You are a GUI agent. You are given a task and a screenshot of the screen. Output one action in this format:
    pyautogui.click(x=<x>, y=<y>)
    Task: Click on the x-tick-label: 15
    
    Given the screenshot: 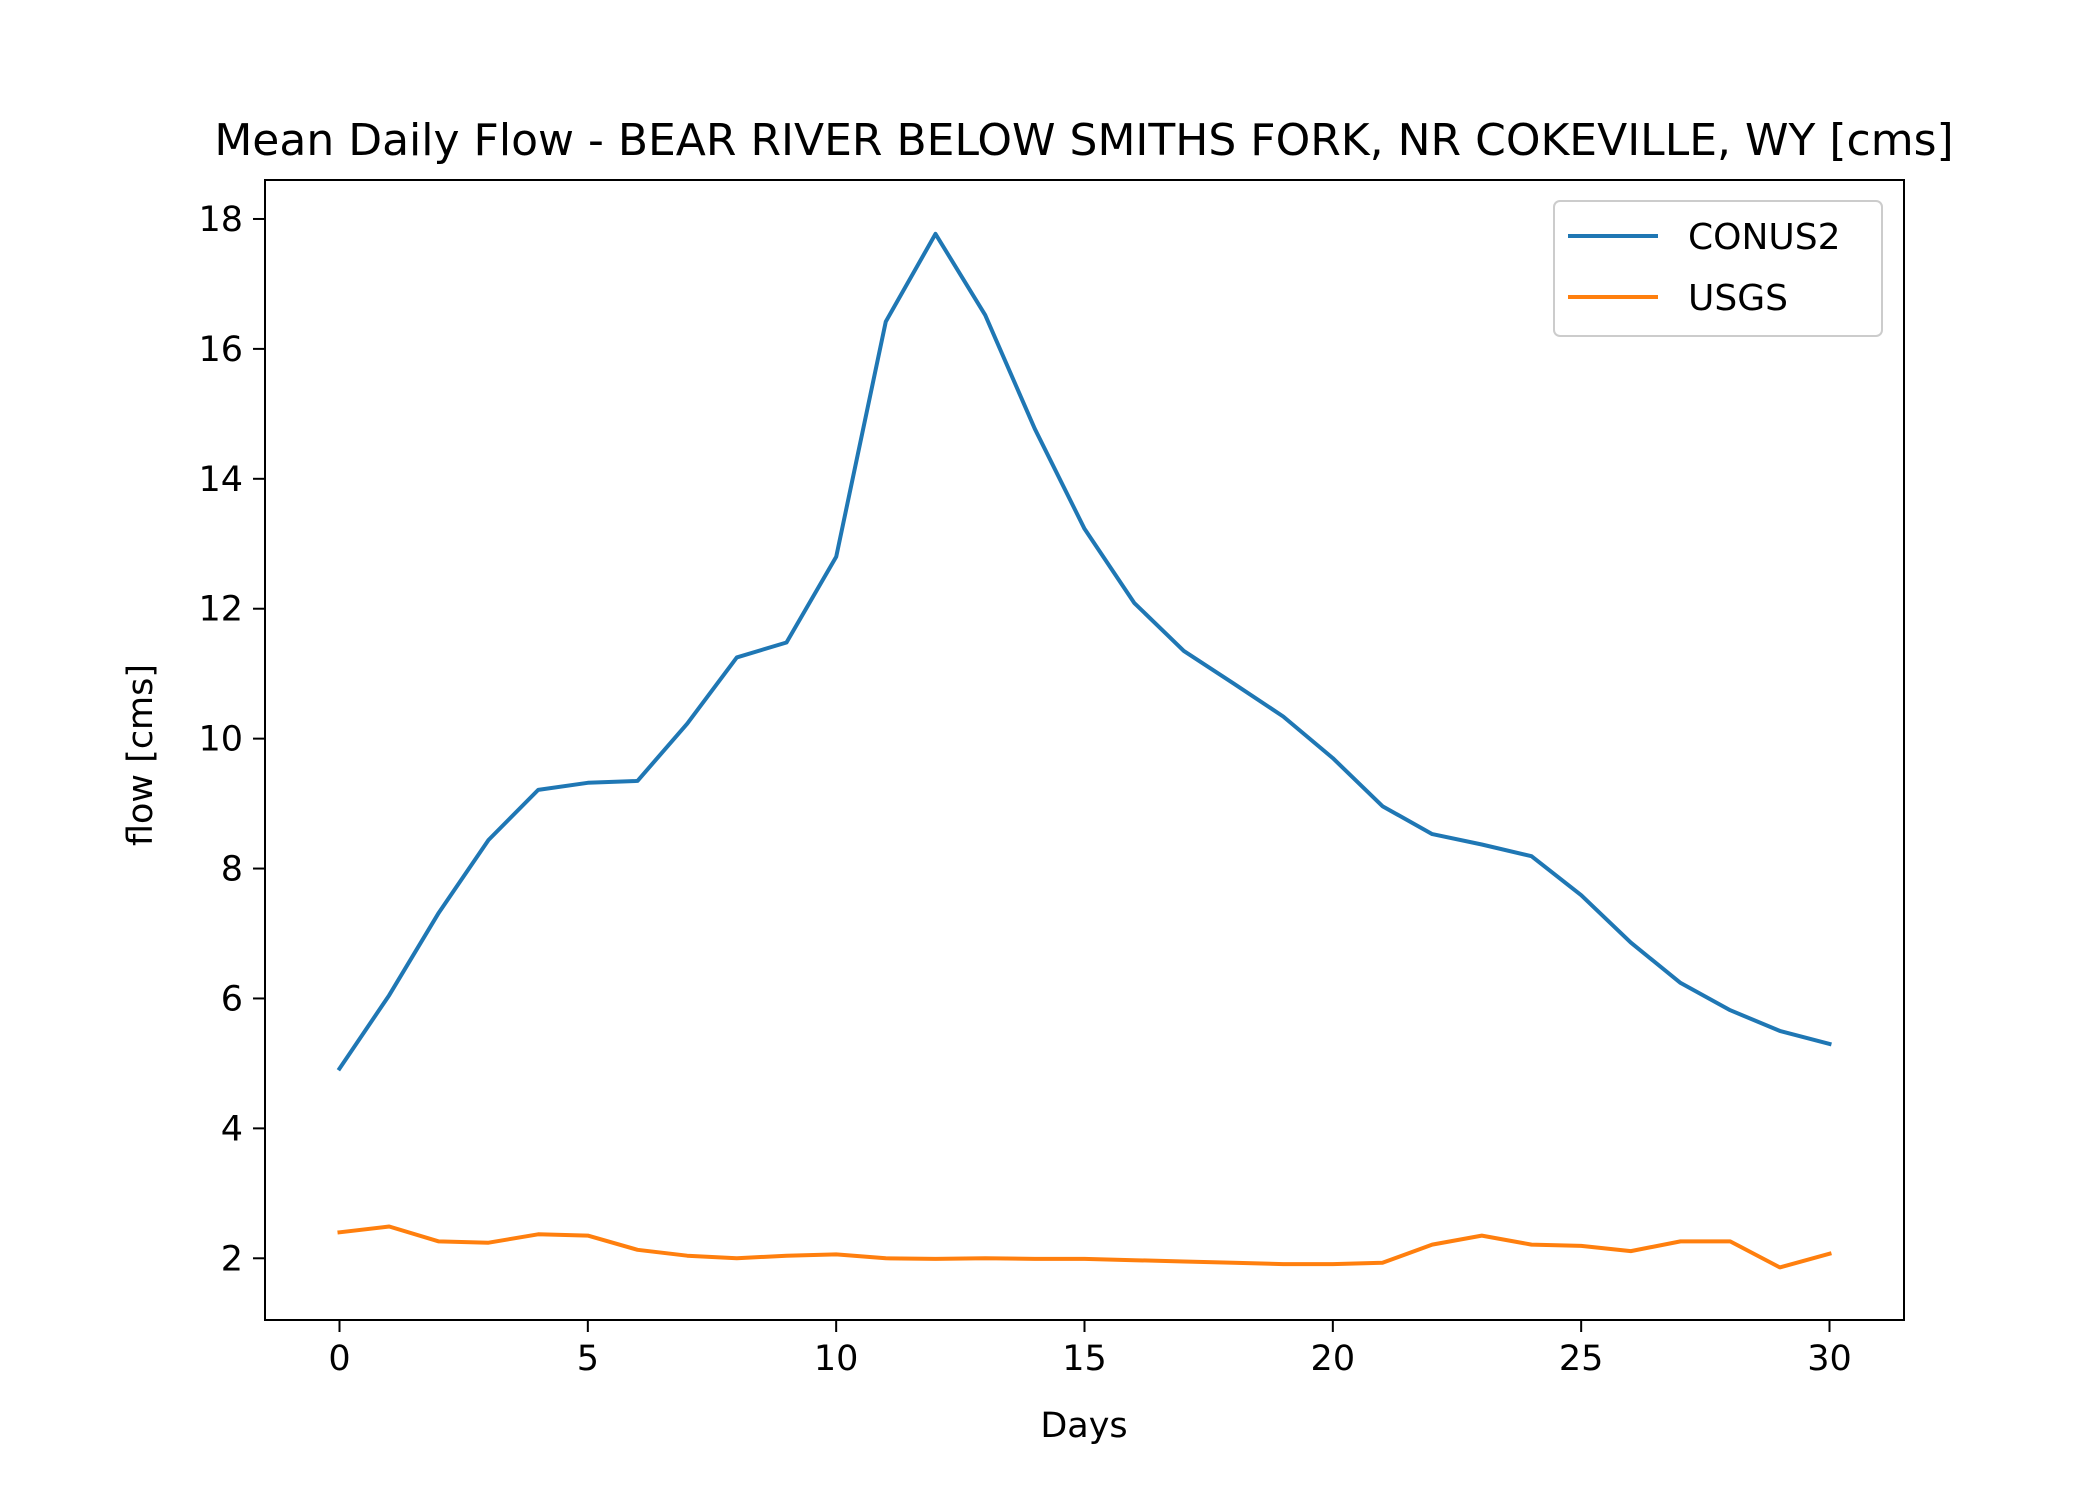 What is the action you would take?
    pyautogui.click(x=1084, y=1359)
    